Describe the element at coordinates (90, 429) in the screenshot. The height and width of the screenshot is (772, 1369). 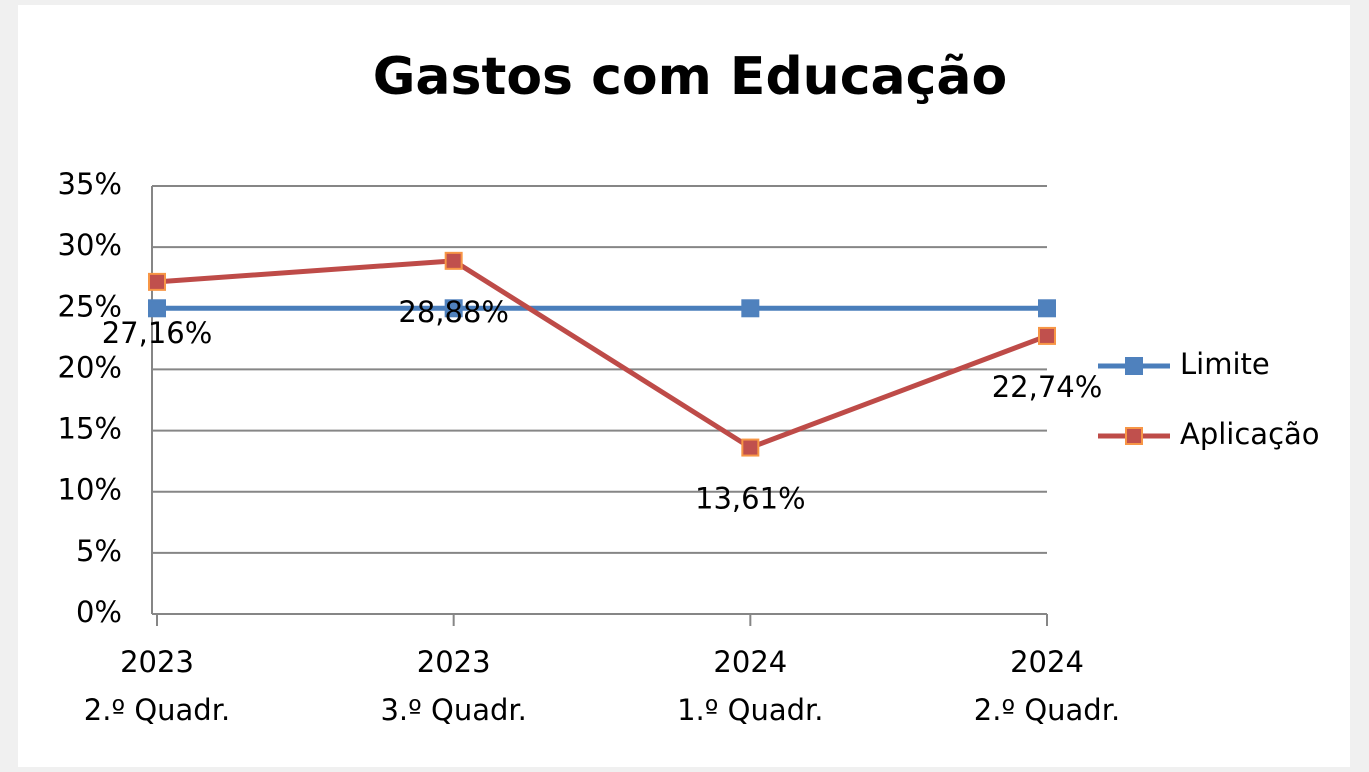
I see `y-tick-label: 15%` at that location.